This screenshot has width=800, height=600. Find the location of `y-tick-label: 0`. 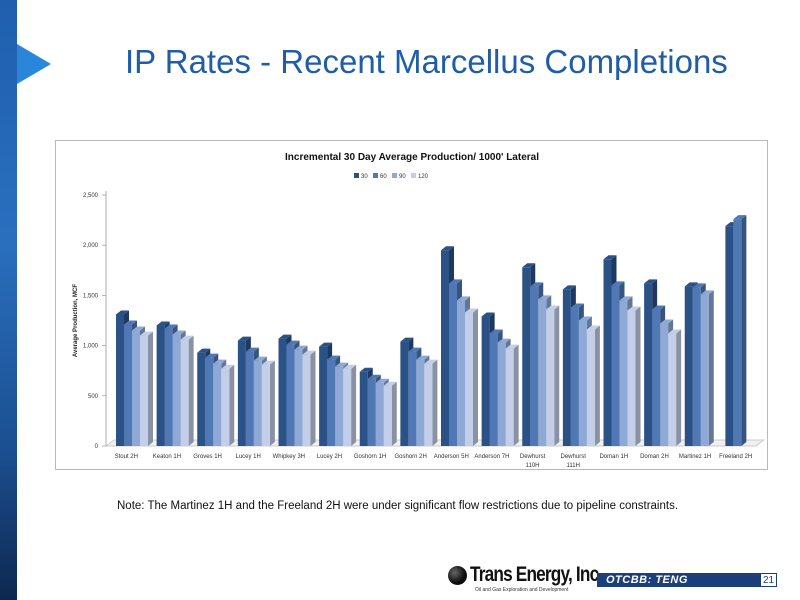

y-tick-label: 0 is located at coordinates (97, 447).